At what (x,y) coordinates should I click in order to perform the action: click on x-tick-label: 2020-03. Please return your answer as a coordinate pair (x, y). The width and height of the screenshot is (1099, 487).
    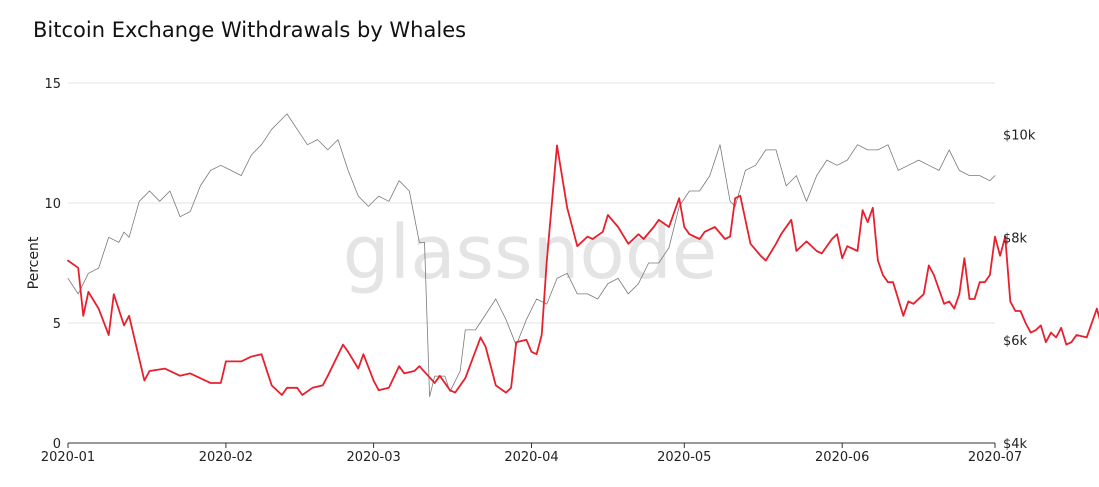
    Looking at the image, I should click on (373, 457).